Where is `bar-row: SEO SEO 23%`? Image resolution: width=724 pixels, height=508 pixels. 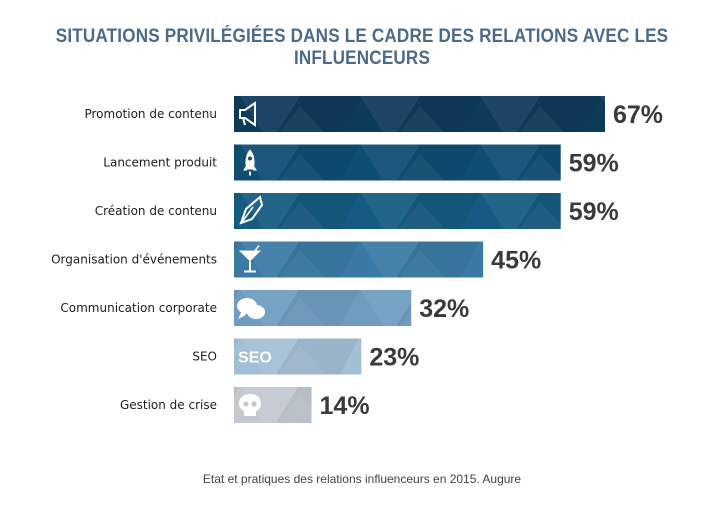 bar-row: SEO SEO 23% is located at coordinates (305, 356).